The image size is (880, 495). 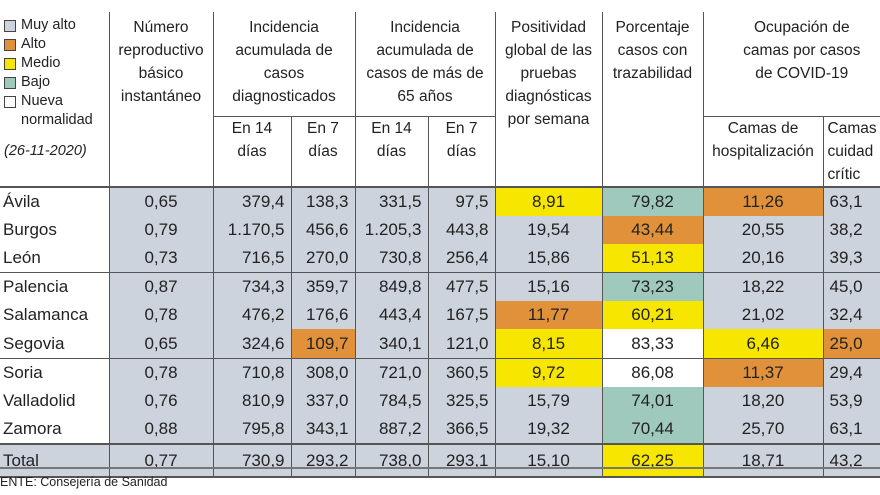 I want to click on cell-ia65-14: 730,8, so click(x=391, y=258).